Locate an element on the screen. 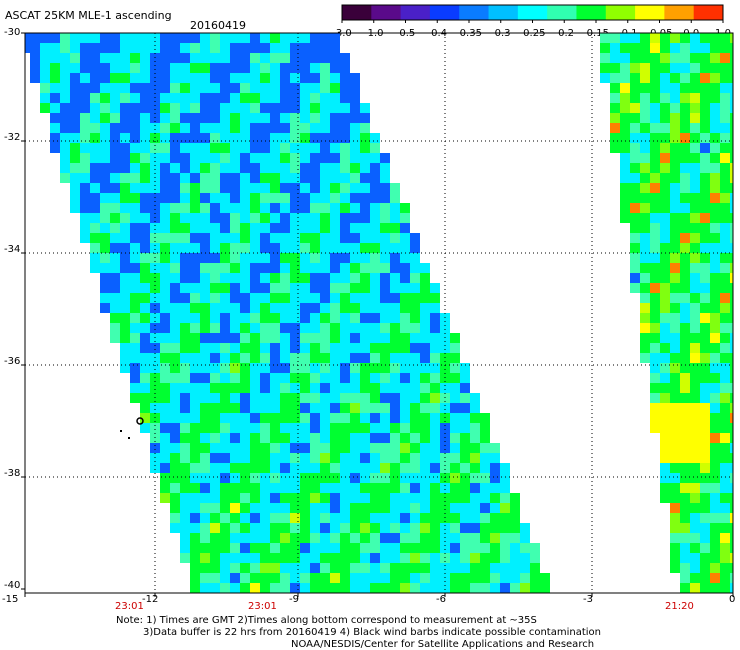 The image size is (740, 650). lon-label: -9 is located at coordinates (294, 599).